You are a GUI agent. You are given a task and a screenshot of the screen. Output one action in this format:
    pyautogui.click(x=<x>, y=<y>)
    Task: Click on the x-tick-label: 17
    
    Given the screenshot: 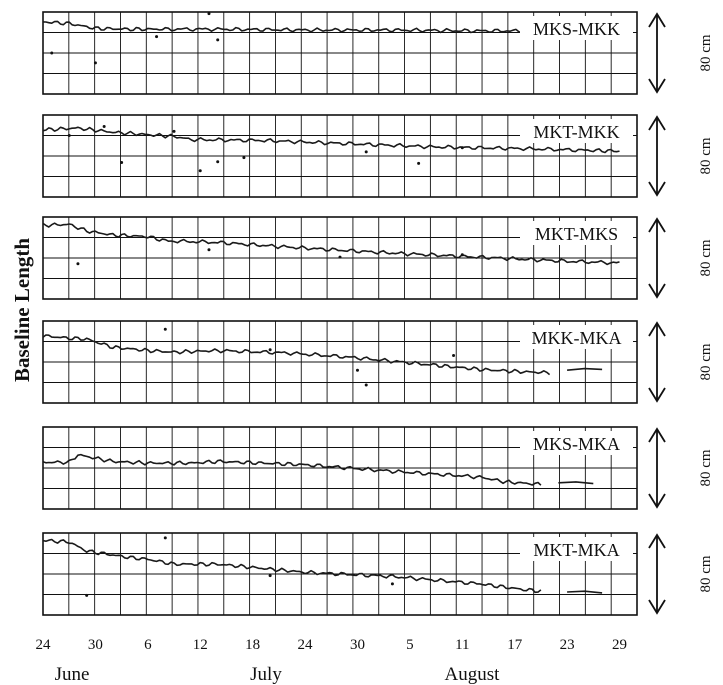 What is the action you would take?
    pyautogui.click(x=515, y=645)
    